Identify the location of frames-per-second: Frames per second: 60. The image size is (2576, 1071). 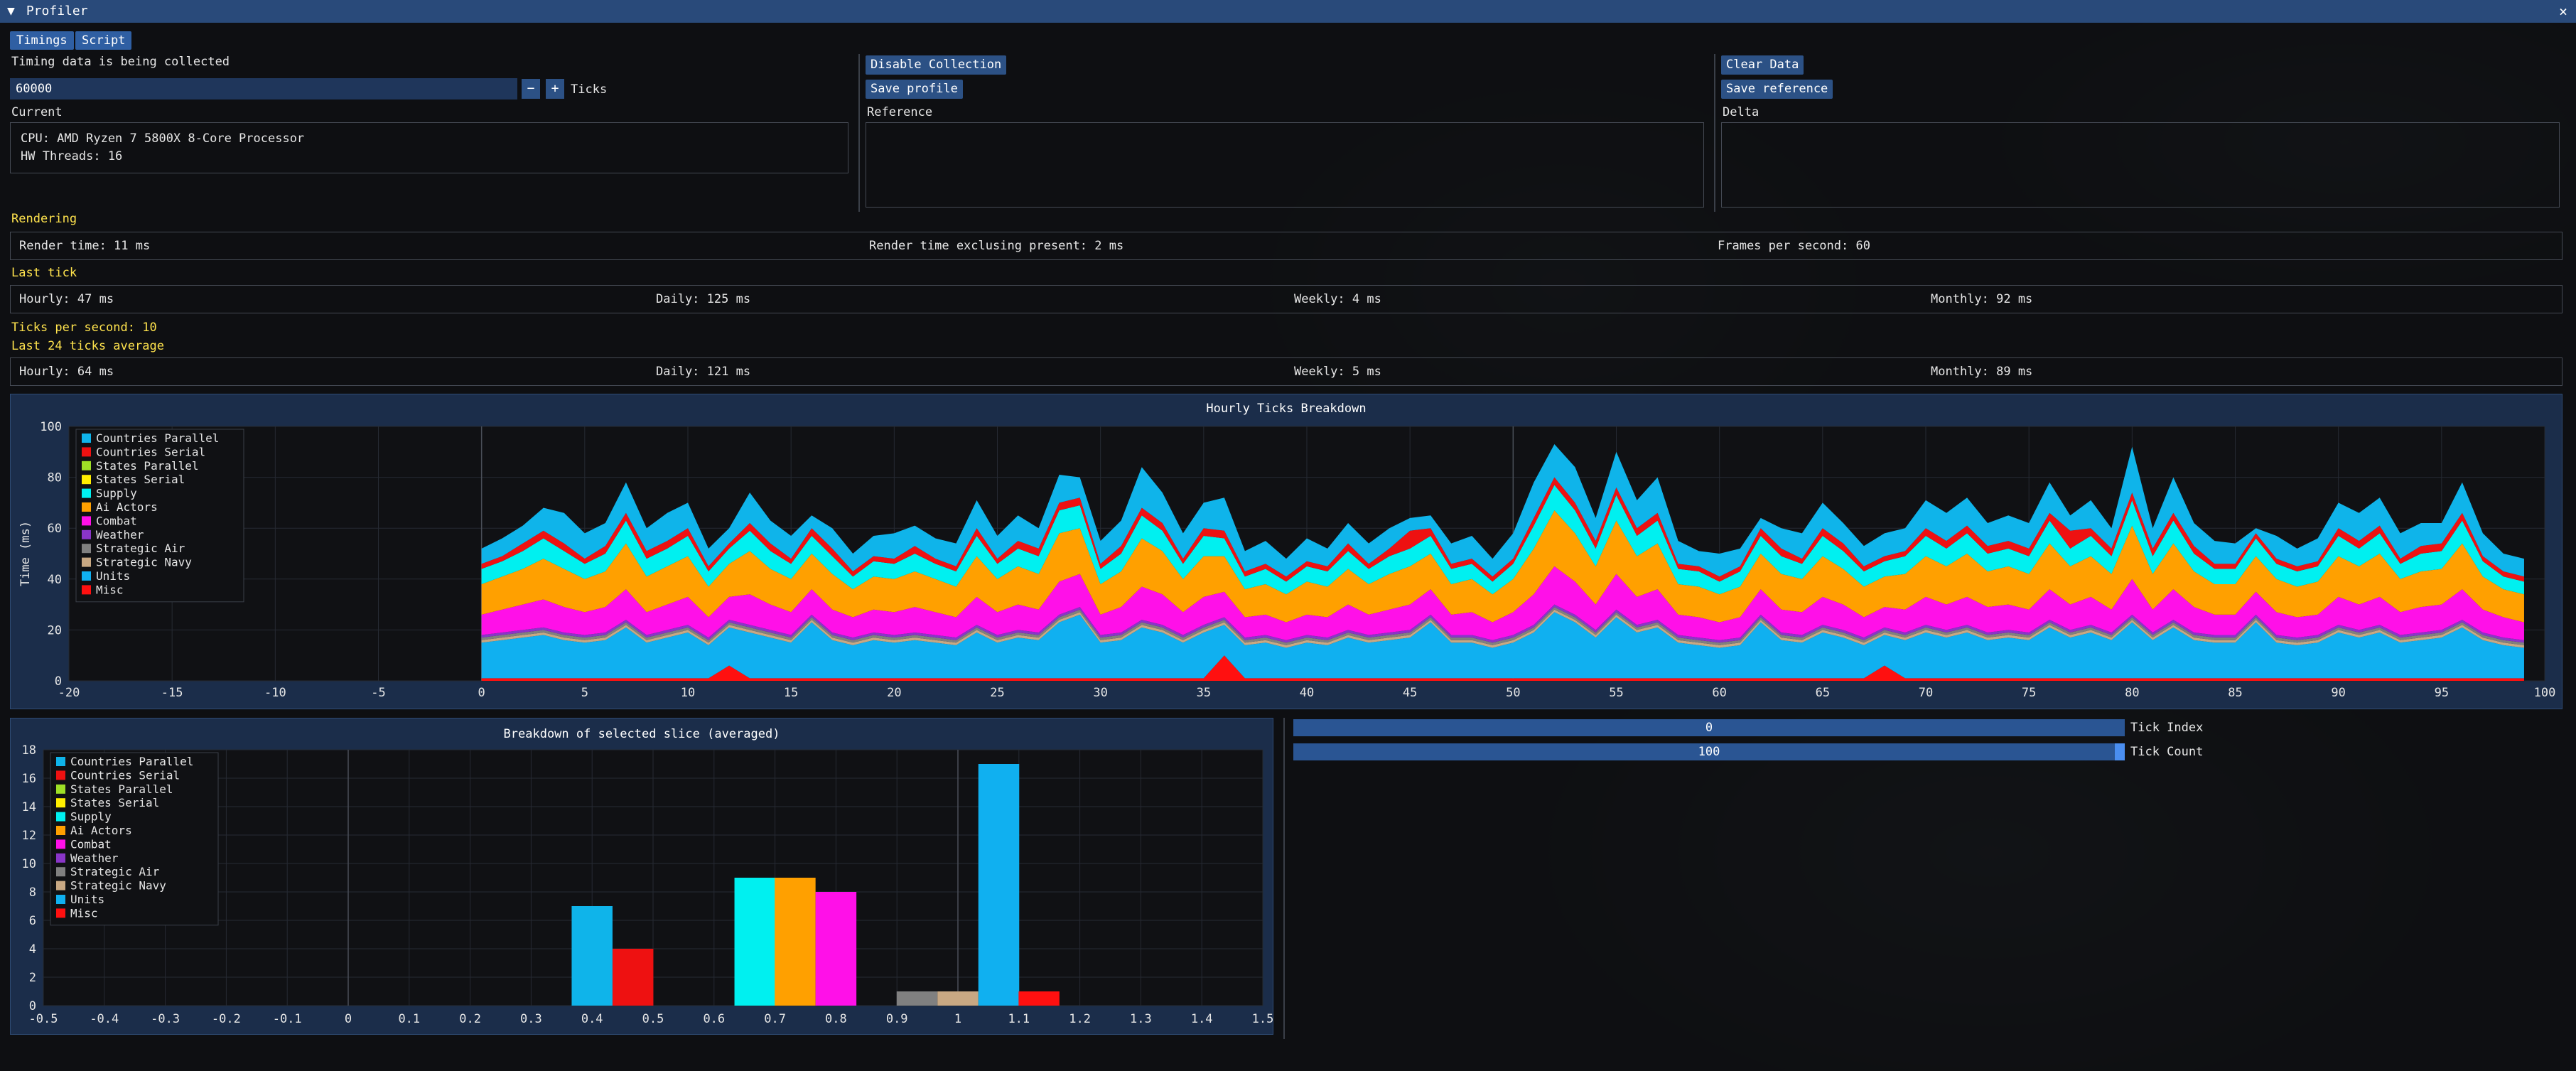
(1794, 246).